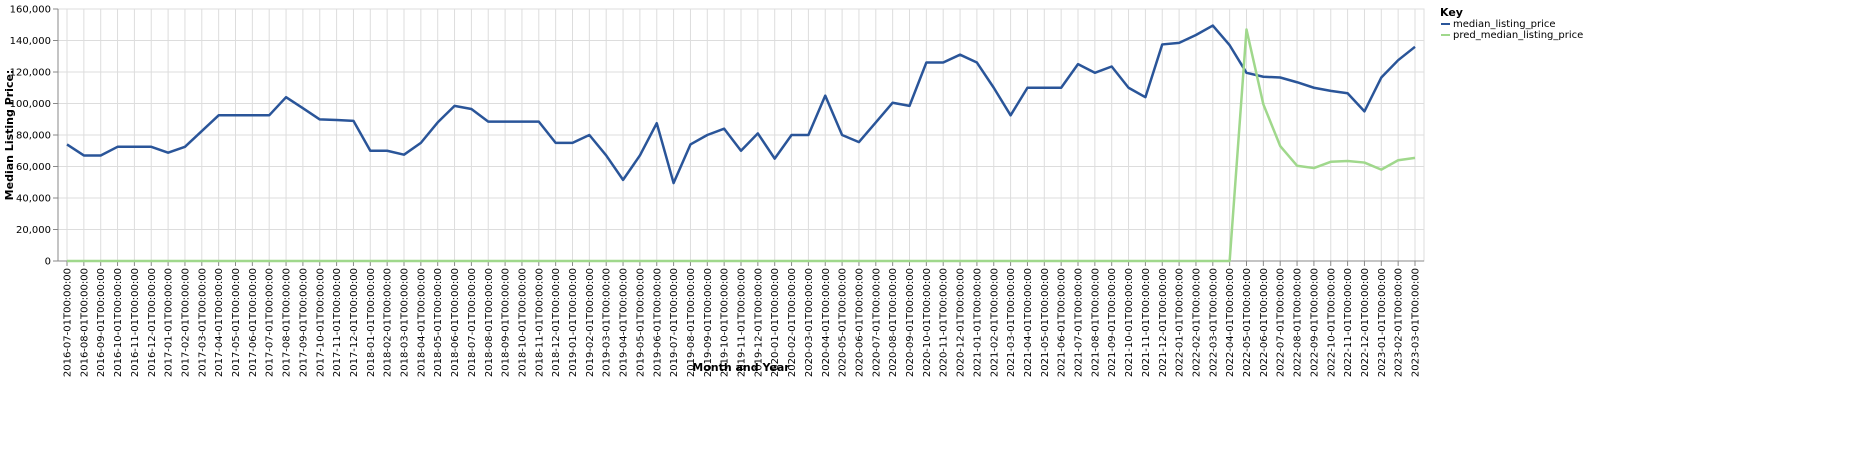 The width and height of the screenshot is (1859, 451). Describe the element at coordinates (1230, 322) in the screenshot. I see `x-tick-label: 2022-04-01T00:00:00` at that location.